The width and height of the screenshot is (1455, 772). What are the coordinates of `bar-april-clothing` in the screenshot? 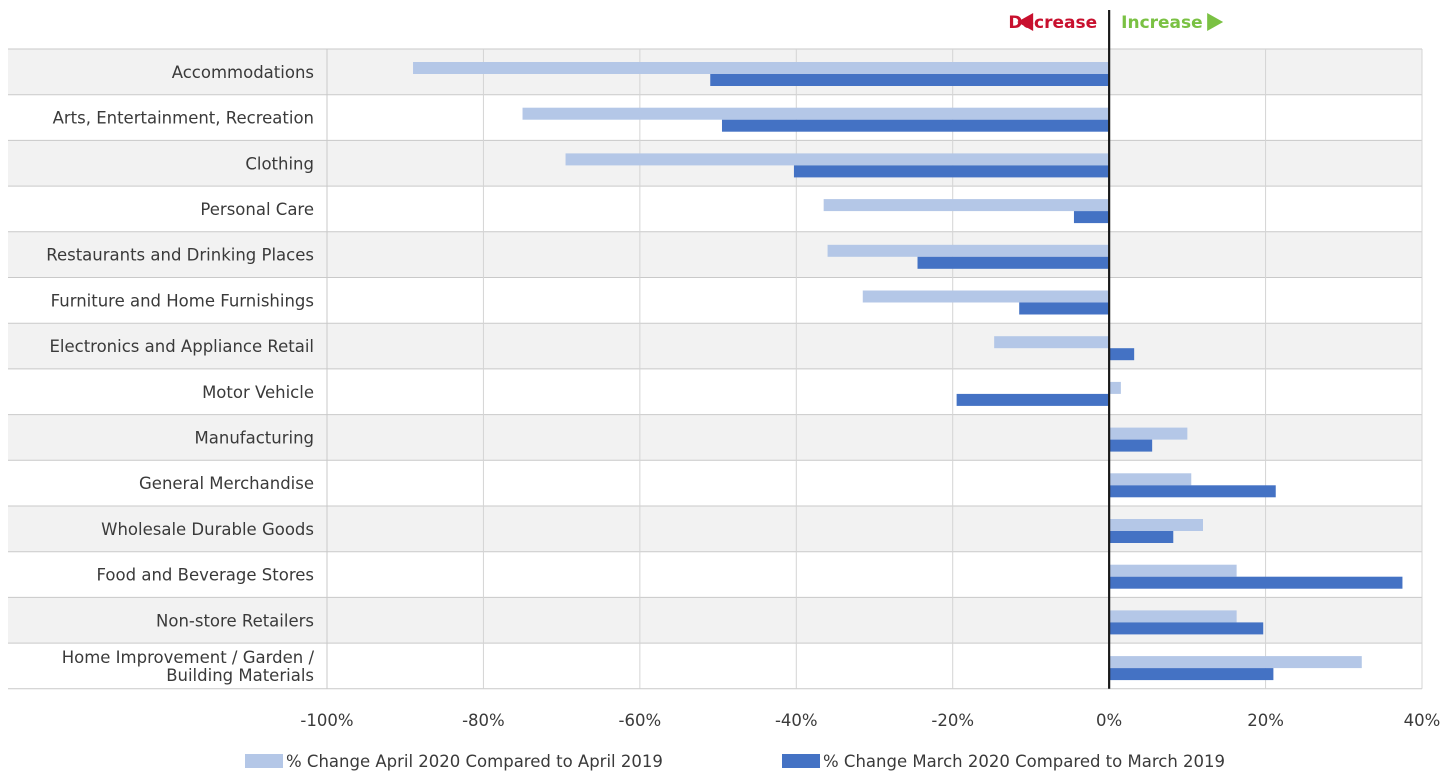 It's located at (837, 159).